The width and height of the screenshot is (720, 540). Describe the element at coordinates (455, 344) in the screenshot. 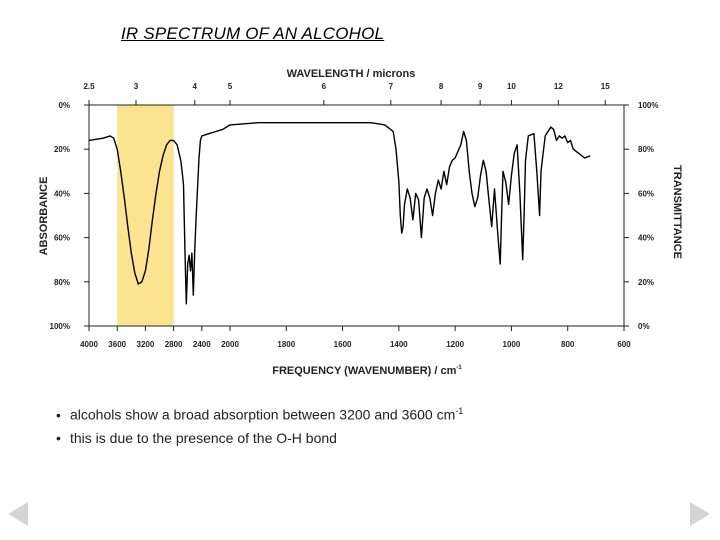

I see `x-tick-label: 1200` at that location.